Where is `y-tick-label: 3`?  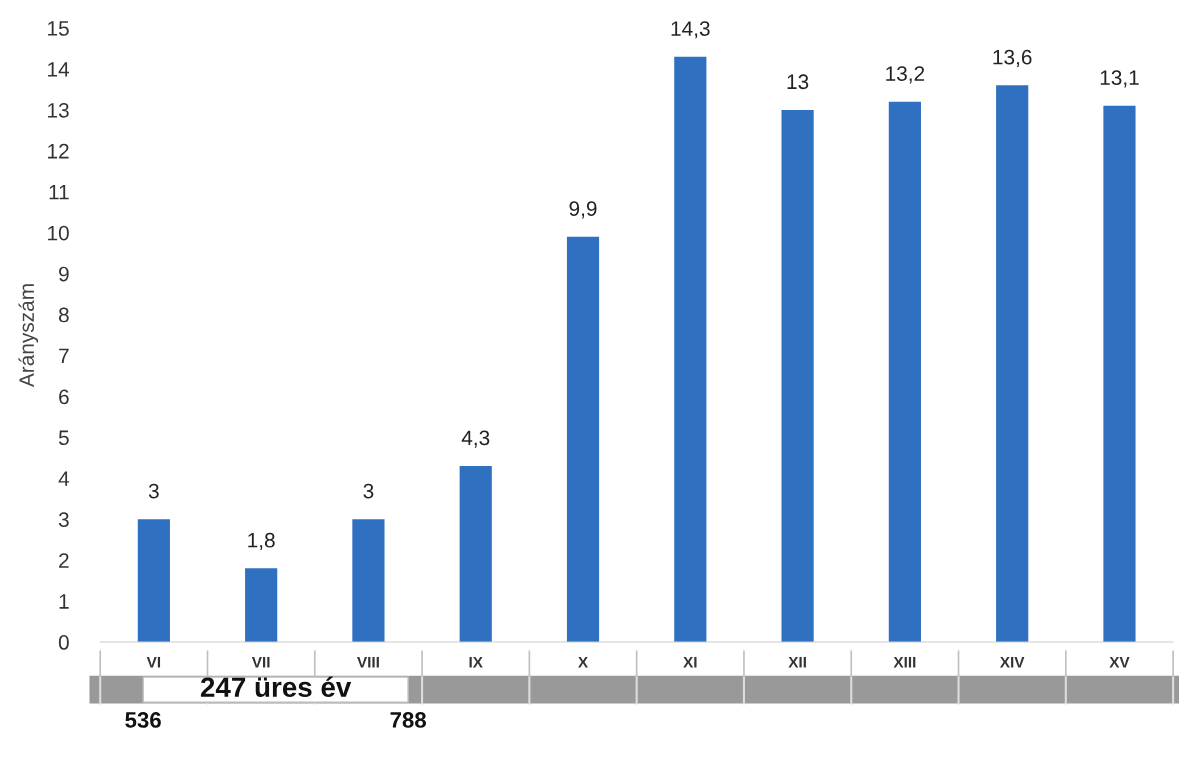 y-tick-label: 3 is located at coordinates (63, 519).